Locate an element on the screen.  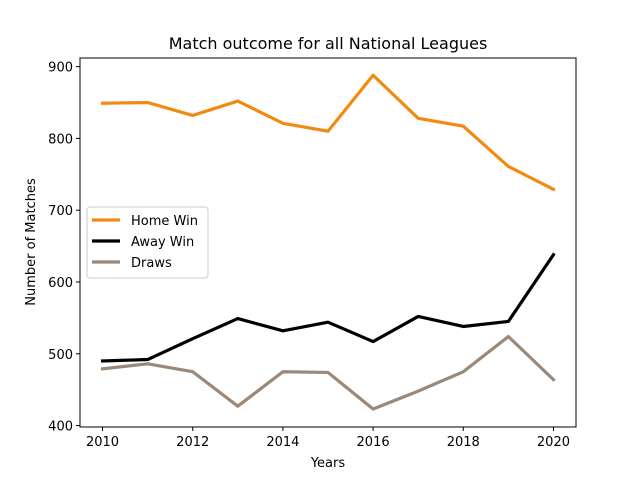
x-tick-label: 2010 is located at coordinates (102, 442).